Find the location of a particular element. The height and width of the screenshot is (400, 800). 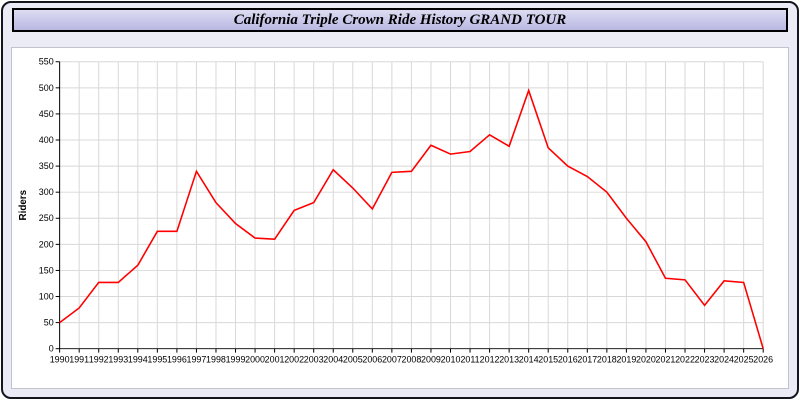

svg-text: 2003 is located at coordinates (314, 359).